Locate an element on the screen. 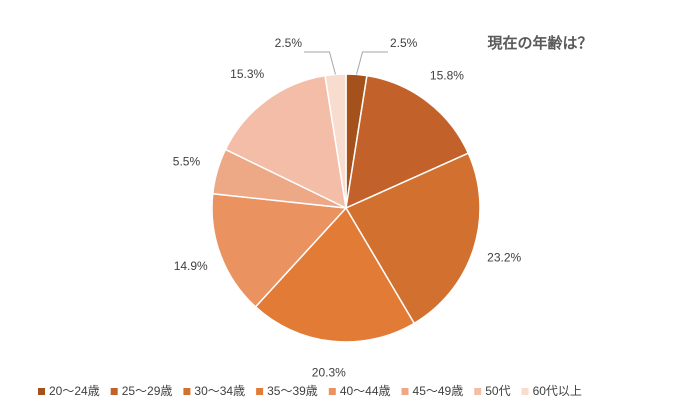  legend-label: 45～49歳 is located at coordinates (438, 391).